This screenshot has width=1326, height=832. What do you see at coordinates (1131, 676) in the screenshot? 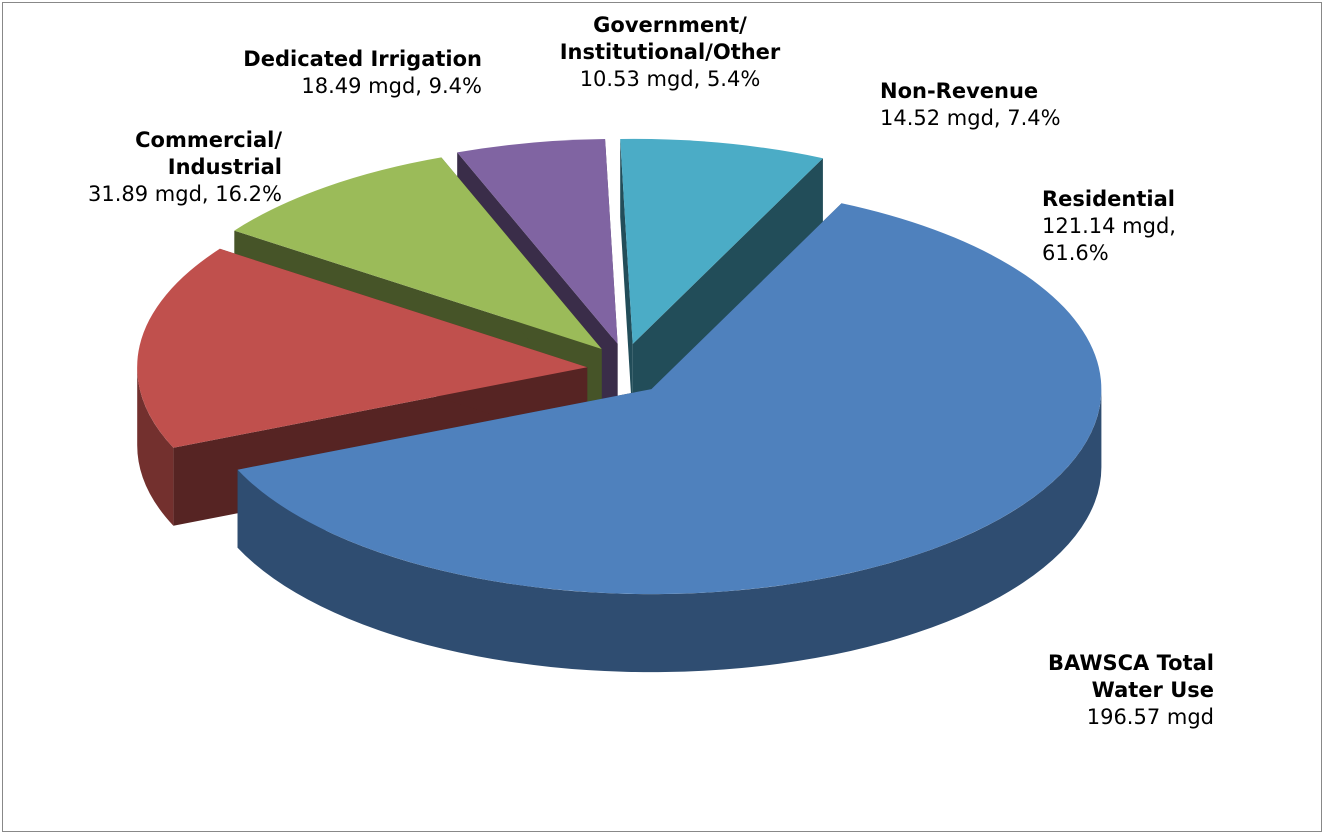
I see `total-label: BAWSCA Total Water Use` at bounding box center [1131, 676].